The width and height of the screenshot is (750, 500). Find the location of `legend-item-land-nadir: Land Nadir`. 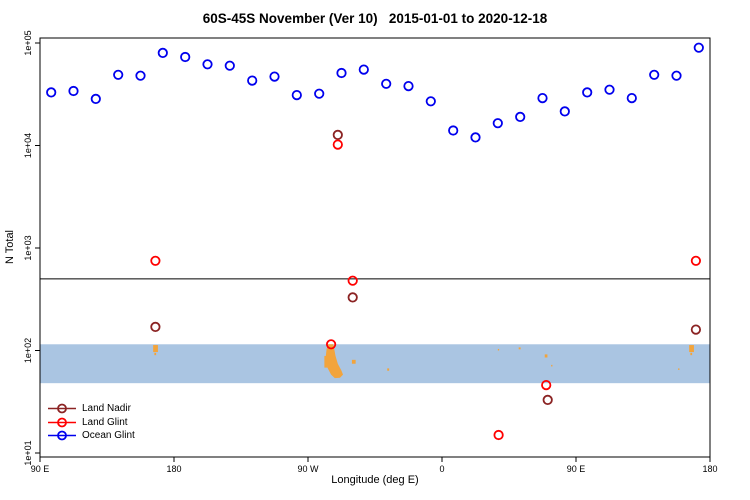

legend-item-land-nadir: Land Nadir is located at coordinates (91, 409).